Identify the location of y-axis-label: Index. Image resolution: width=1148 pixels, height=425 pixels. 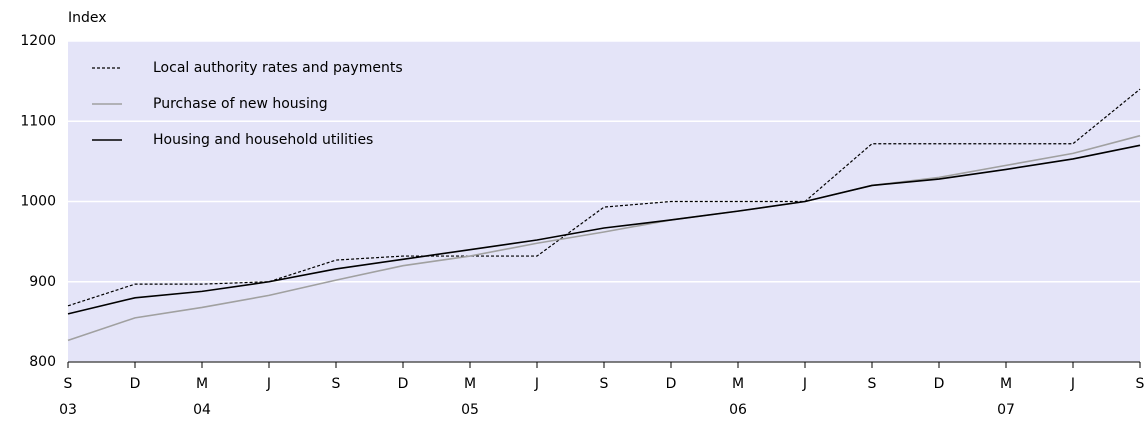
(87, 18).